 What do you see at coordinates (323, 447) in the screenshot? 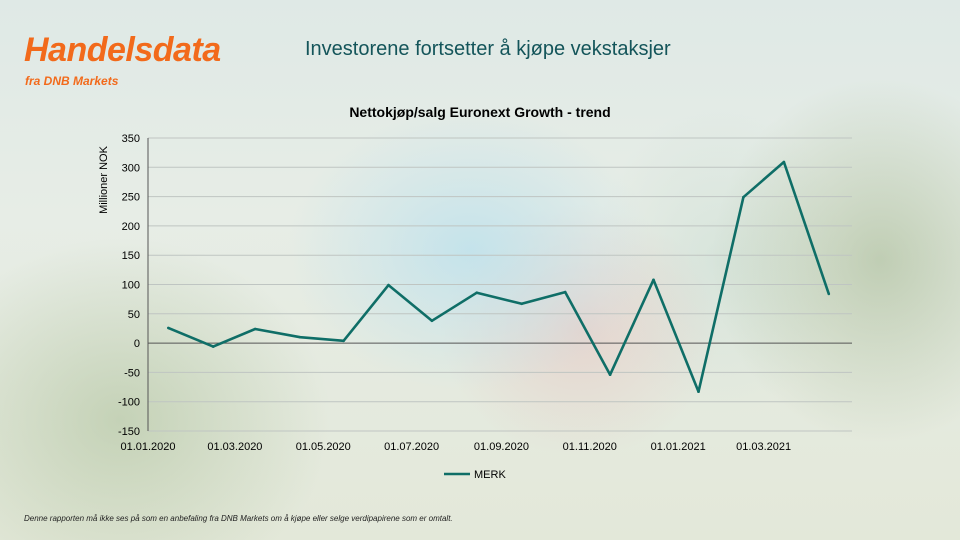
I see `x-tick-label: 01.05.2020` at bounding box center [323, 447].